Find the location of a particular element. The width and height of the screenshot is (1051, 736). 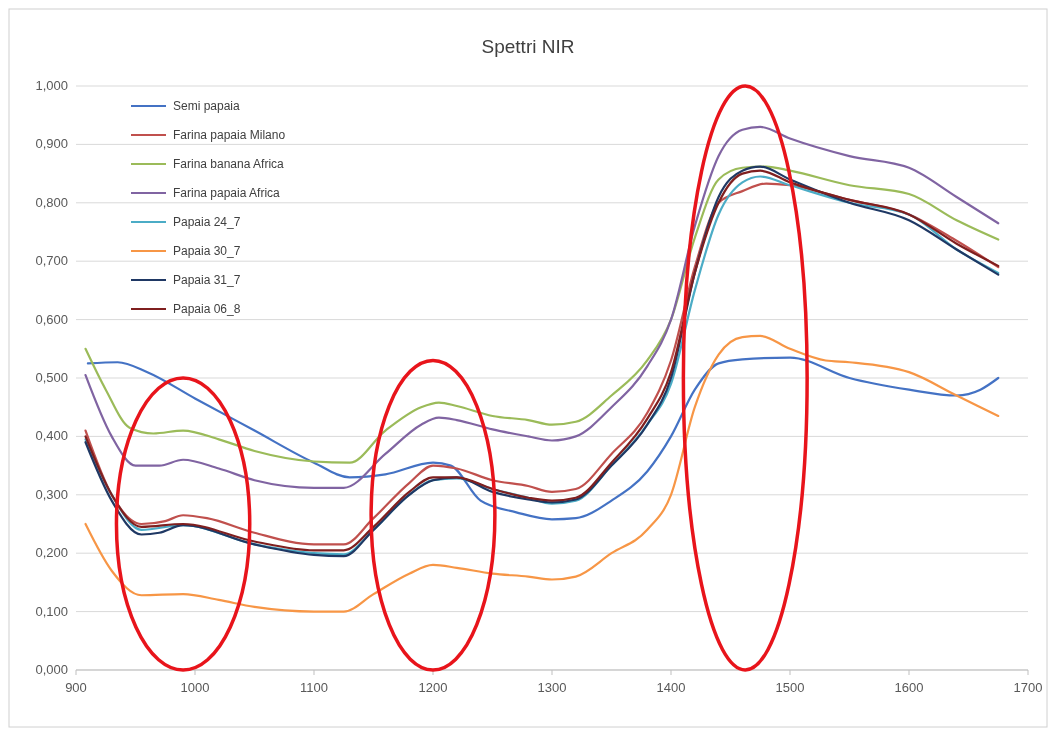

legend-label: Papaia 06_8 is located at coordinates (207, 309).